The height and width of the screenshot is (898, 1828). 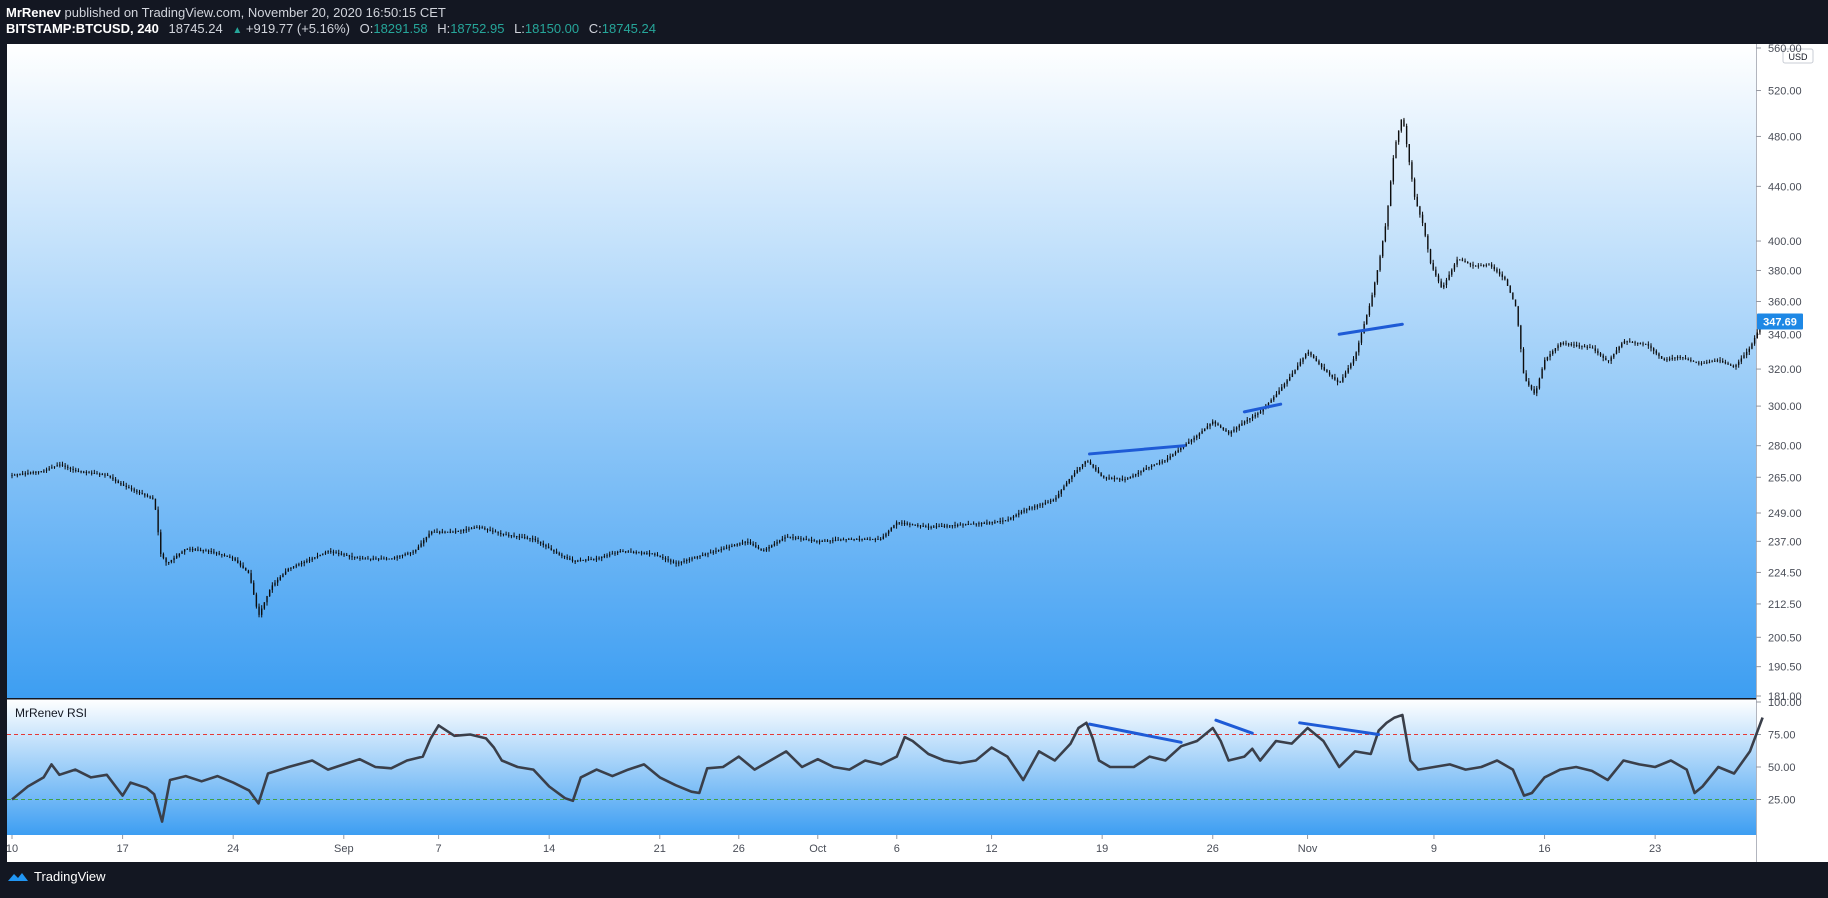 I want to click on price-tick-label: 360.00, so click(x=1785, y=302).